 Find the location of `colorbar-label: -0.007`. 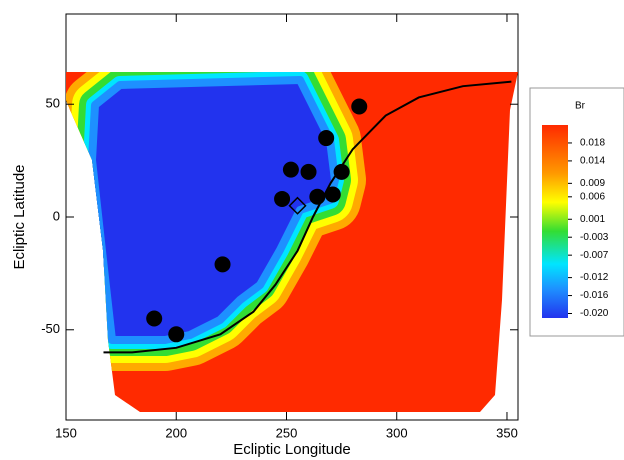

colorbar-label: -0.007 is located at coordinates (594, 255).